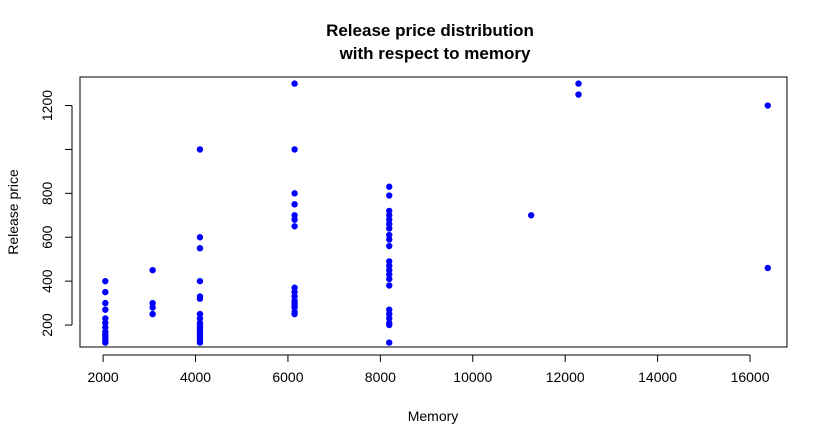  I want to click on chart-title-line-1: Release price distribution, so click(430, 30).